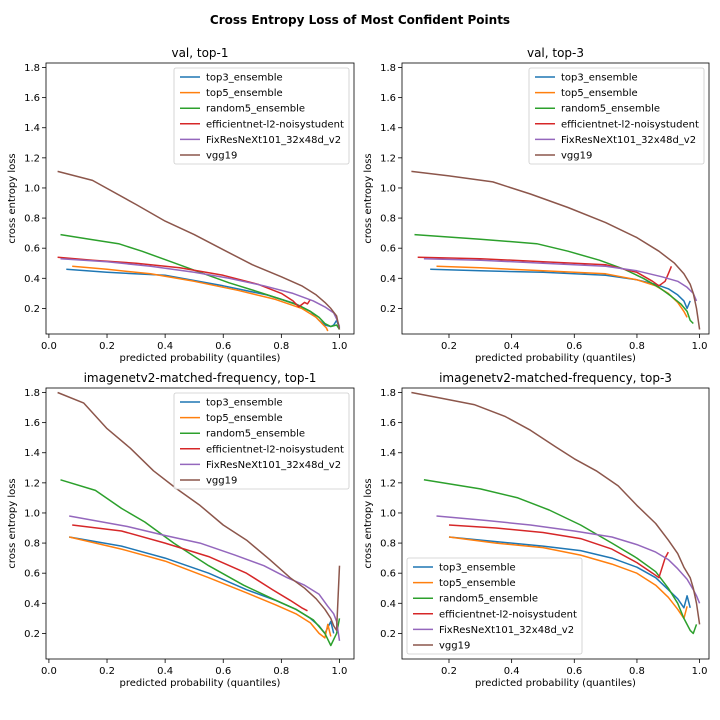 This screenshot has width=720, height=720. I want to click on panel-title: imagenetv2-matched-frequency, top-1, so click(200, 378).